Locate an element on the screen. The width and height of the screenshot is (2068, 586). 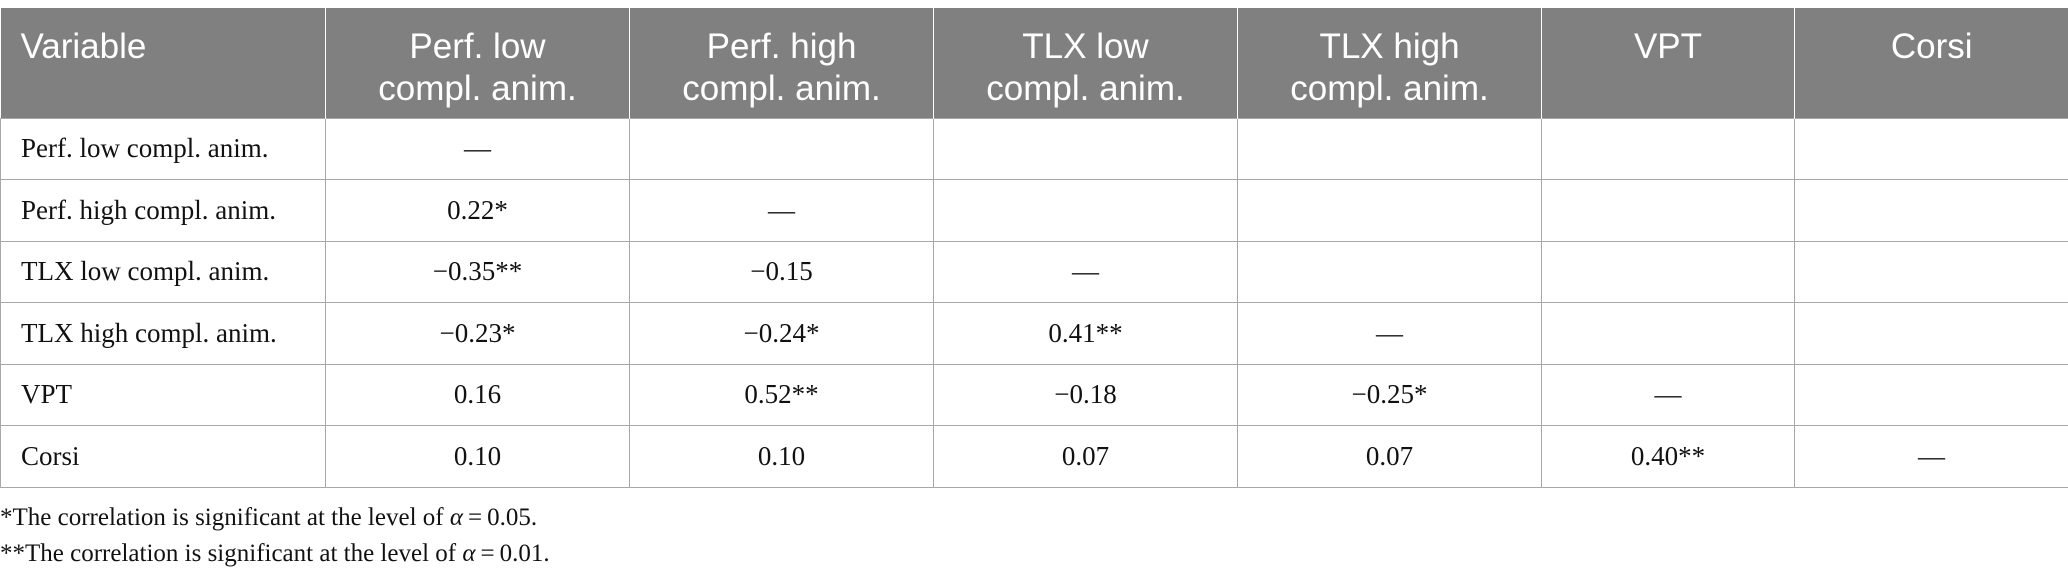
header-tlx-low: TLX low compl. anim. is located at coordinates (1085, 63).